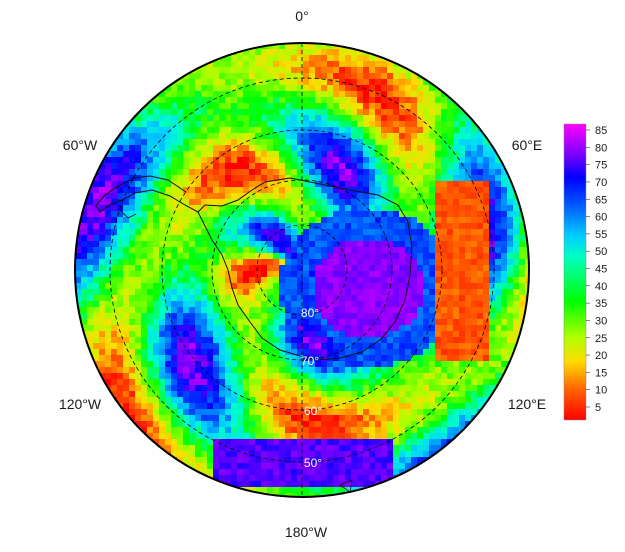 The width and height of the screenshot is (625, 552). I want to click on colorbar-tick-label: 65, so click(601, 200).